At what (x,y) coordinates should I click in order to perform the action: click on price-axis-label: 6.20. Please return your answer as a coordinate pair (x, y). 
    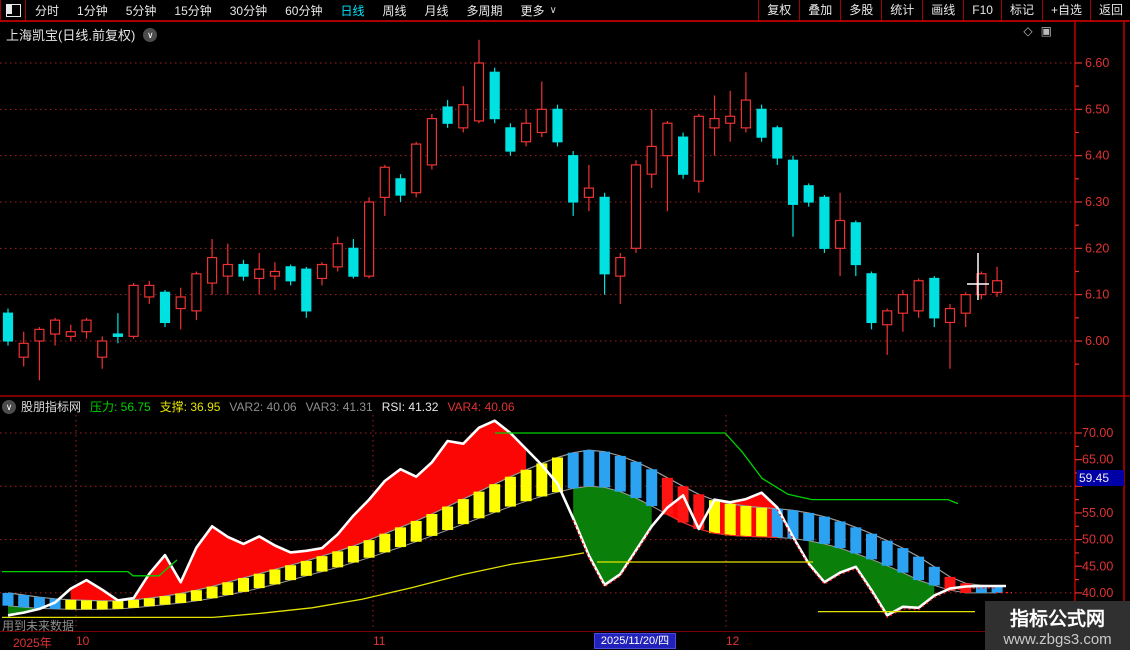
    Looking at the image, I should click on (1097, 248).